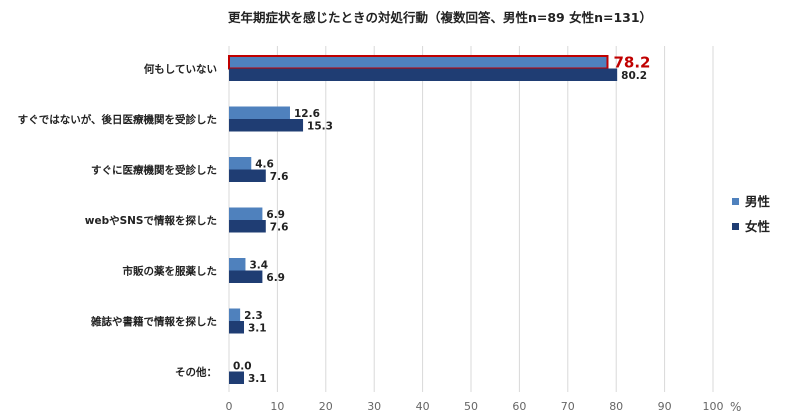  Describe the element at coordinates (440, 17) in the screenshot. I see `chart-title: 更年期症状を感じたときの対処行動（複数回答、男性n=89 女性n=131）` at that location.